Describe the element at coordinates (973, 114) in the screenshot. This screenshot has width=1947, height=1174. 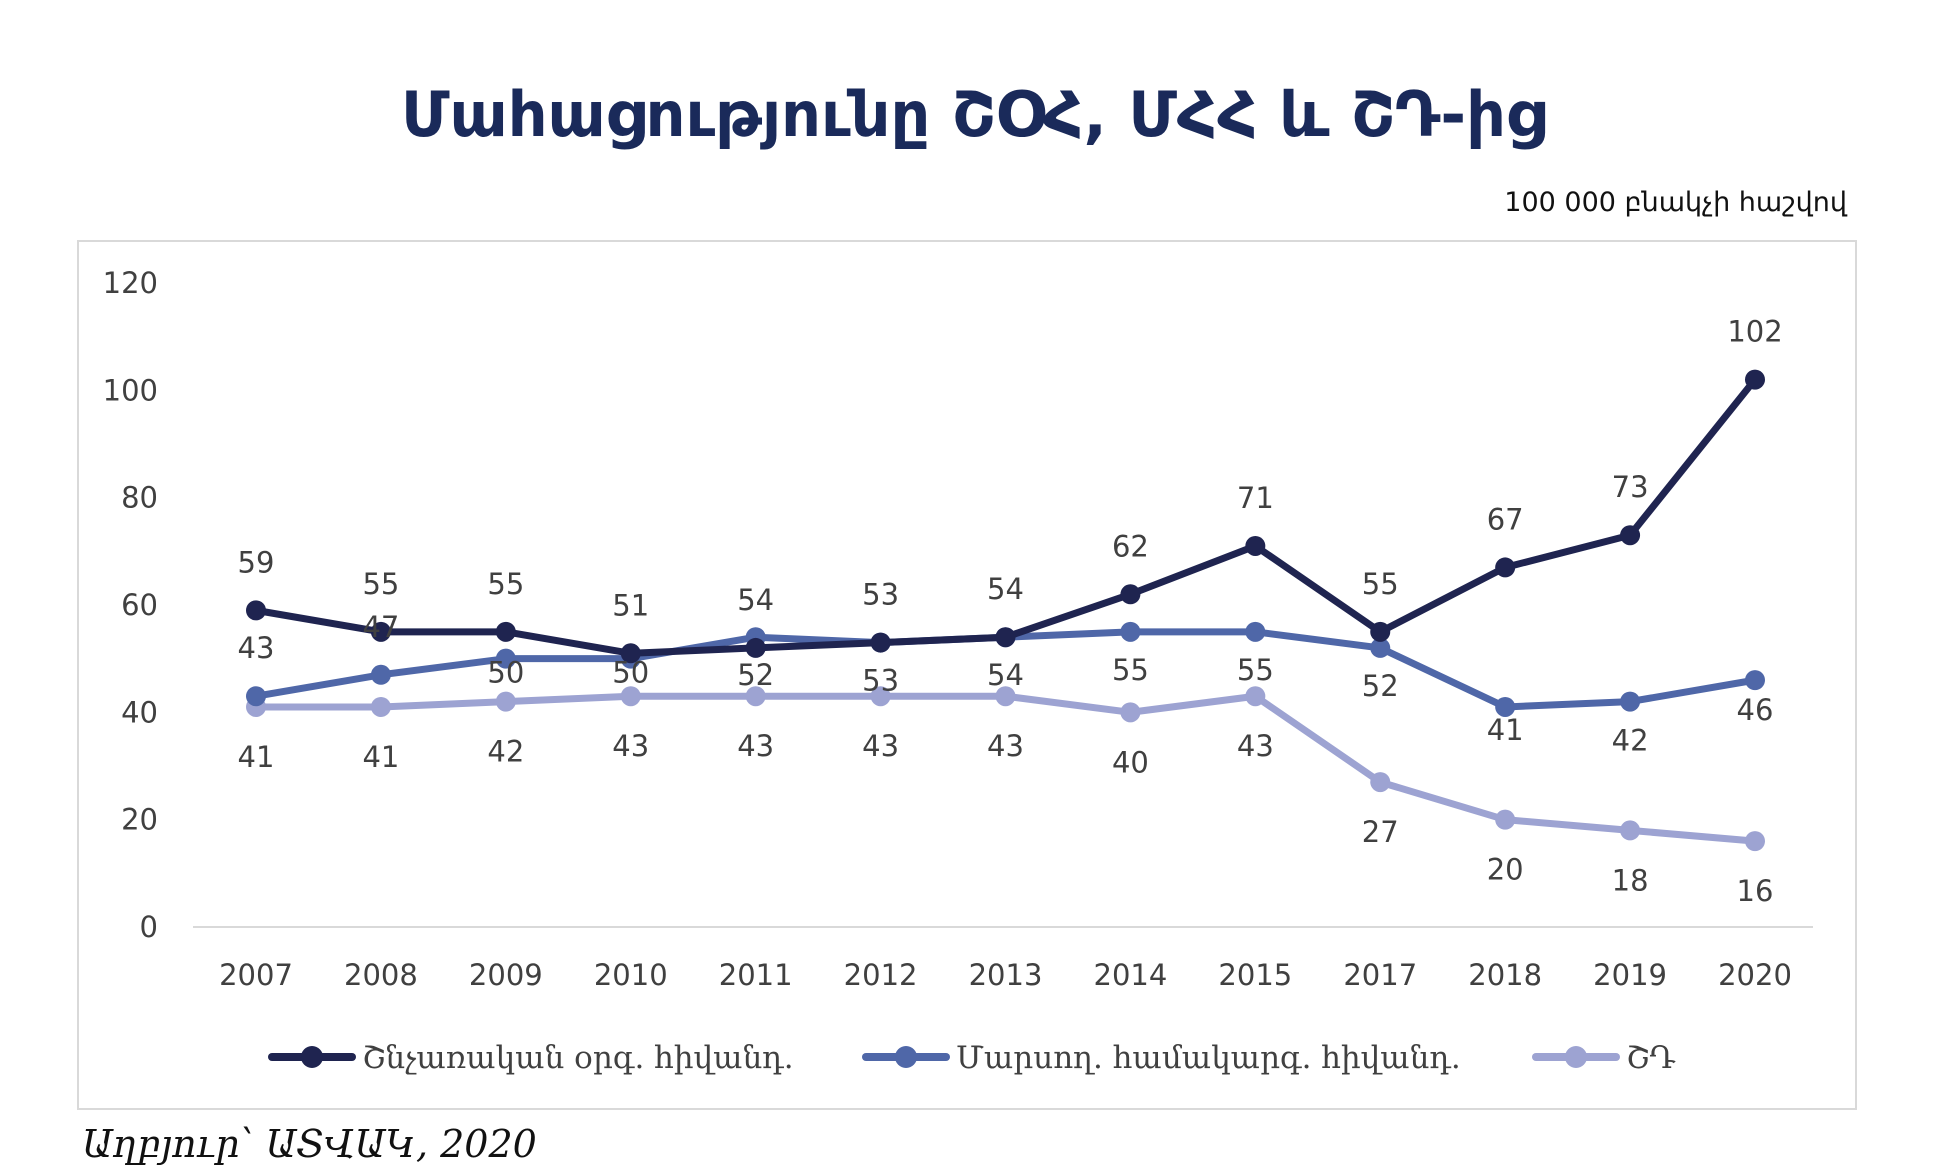
I see `chart-title: Մահացությունը ՇՕՀ, ՄՀՀ և ՇԴ-ից` at that location.